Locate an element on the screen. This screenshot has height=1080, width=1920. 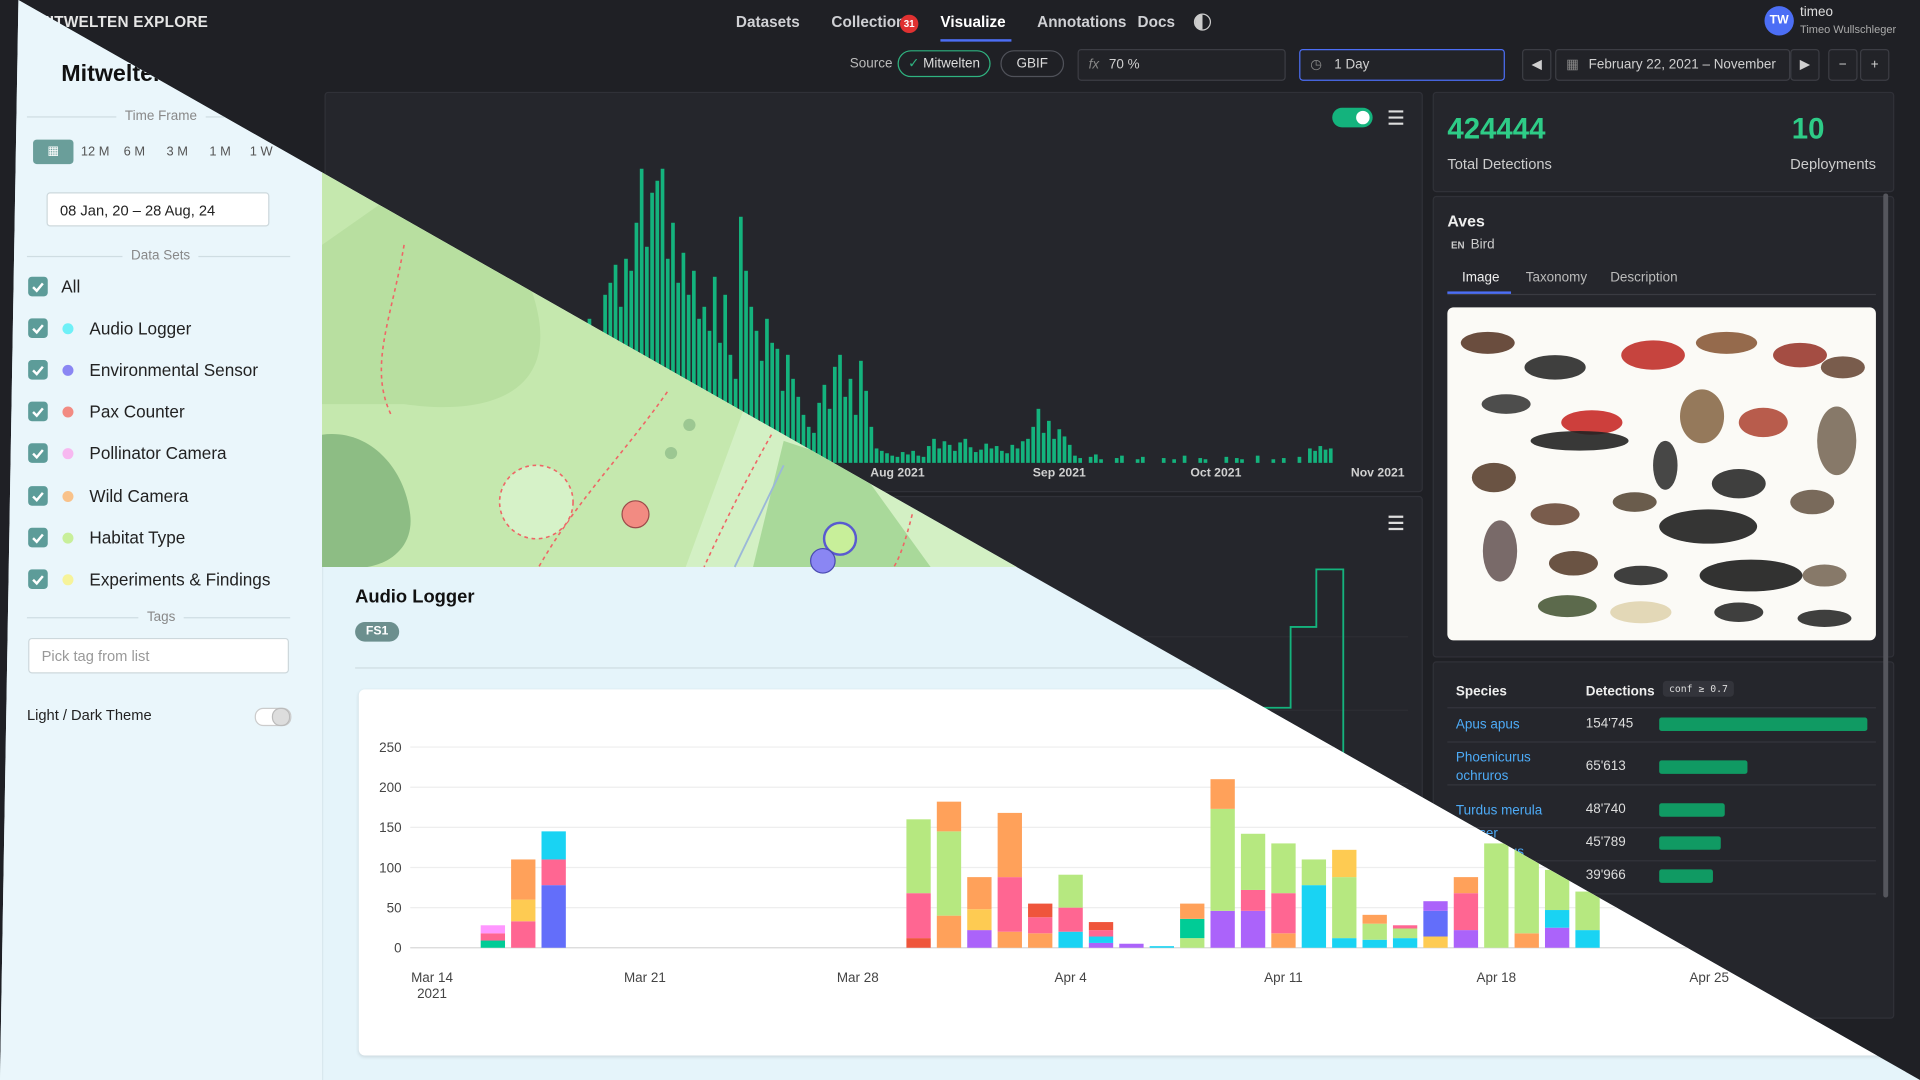
zoom-out: − is located at coordinates (1843, 64).